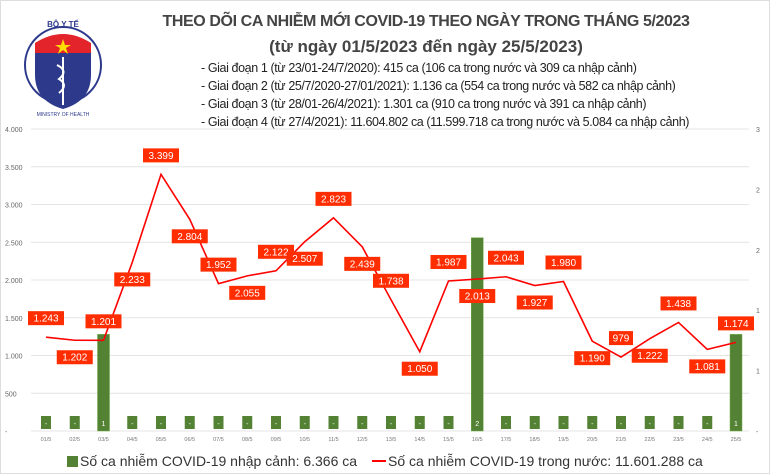 The width and height of the screenshot is (770, 474). Describe the element at coordinates (563, 440) in the screenshot. I see `x-axis-tick: 19/5` at that location.